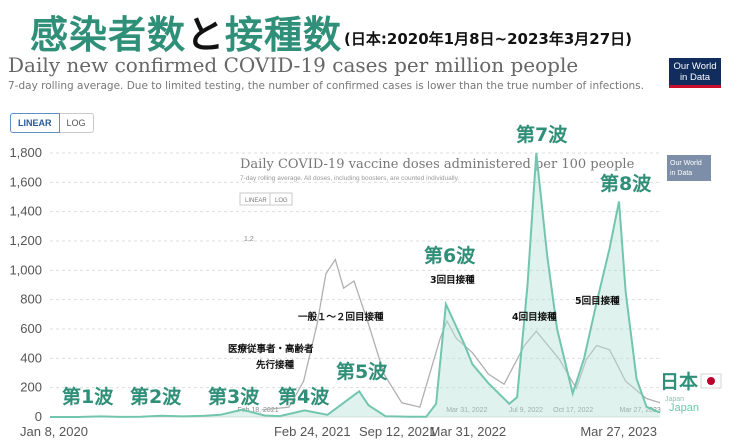  Describe the element at coordinates (626, 183) in the screenshot. I see `wave-label: 第8波` at that location.